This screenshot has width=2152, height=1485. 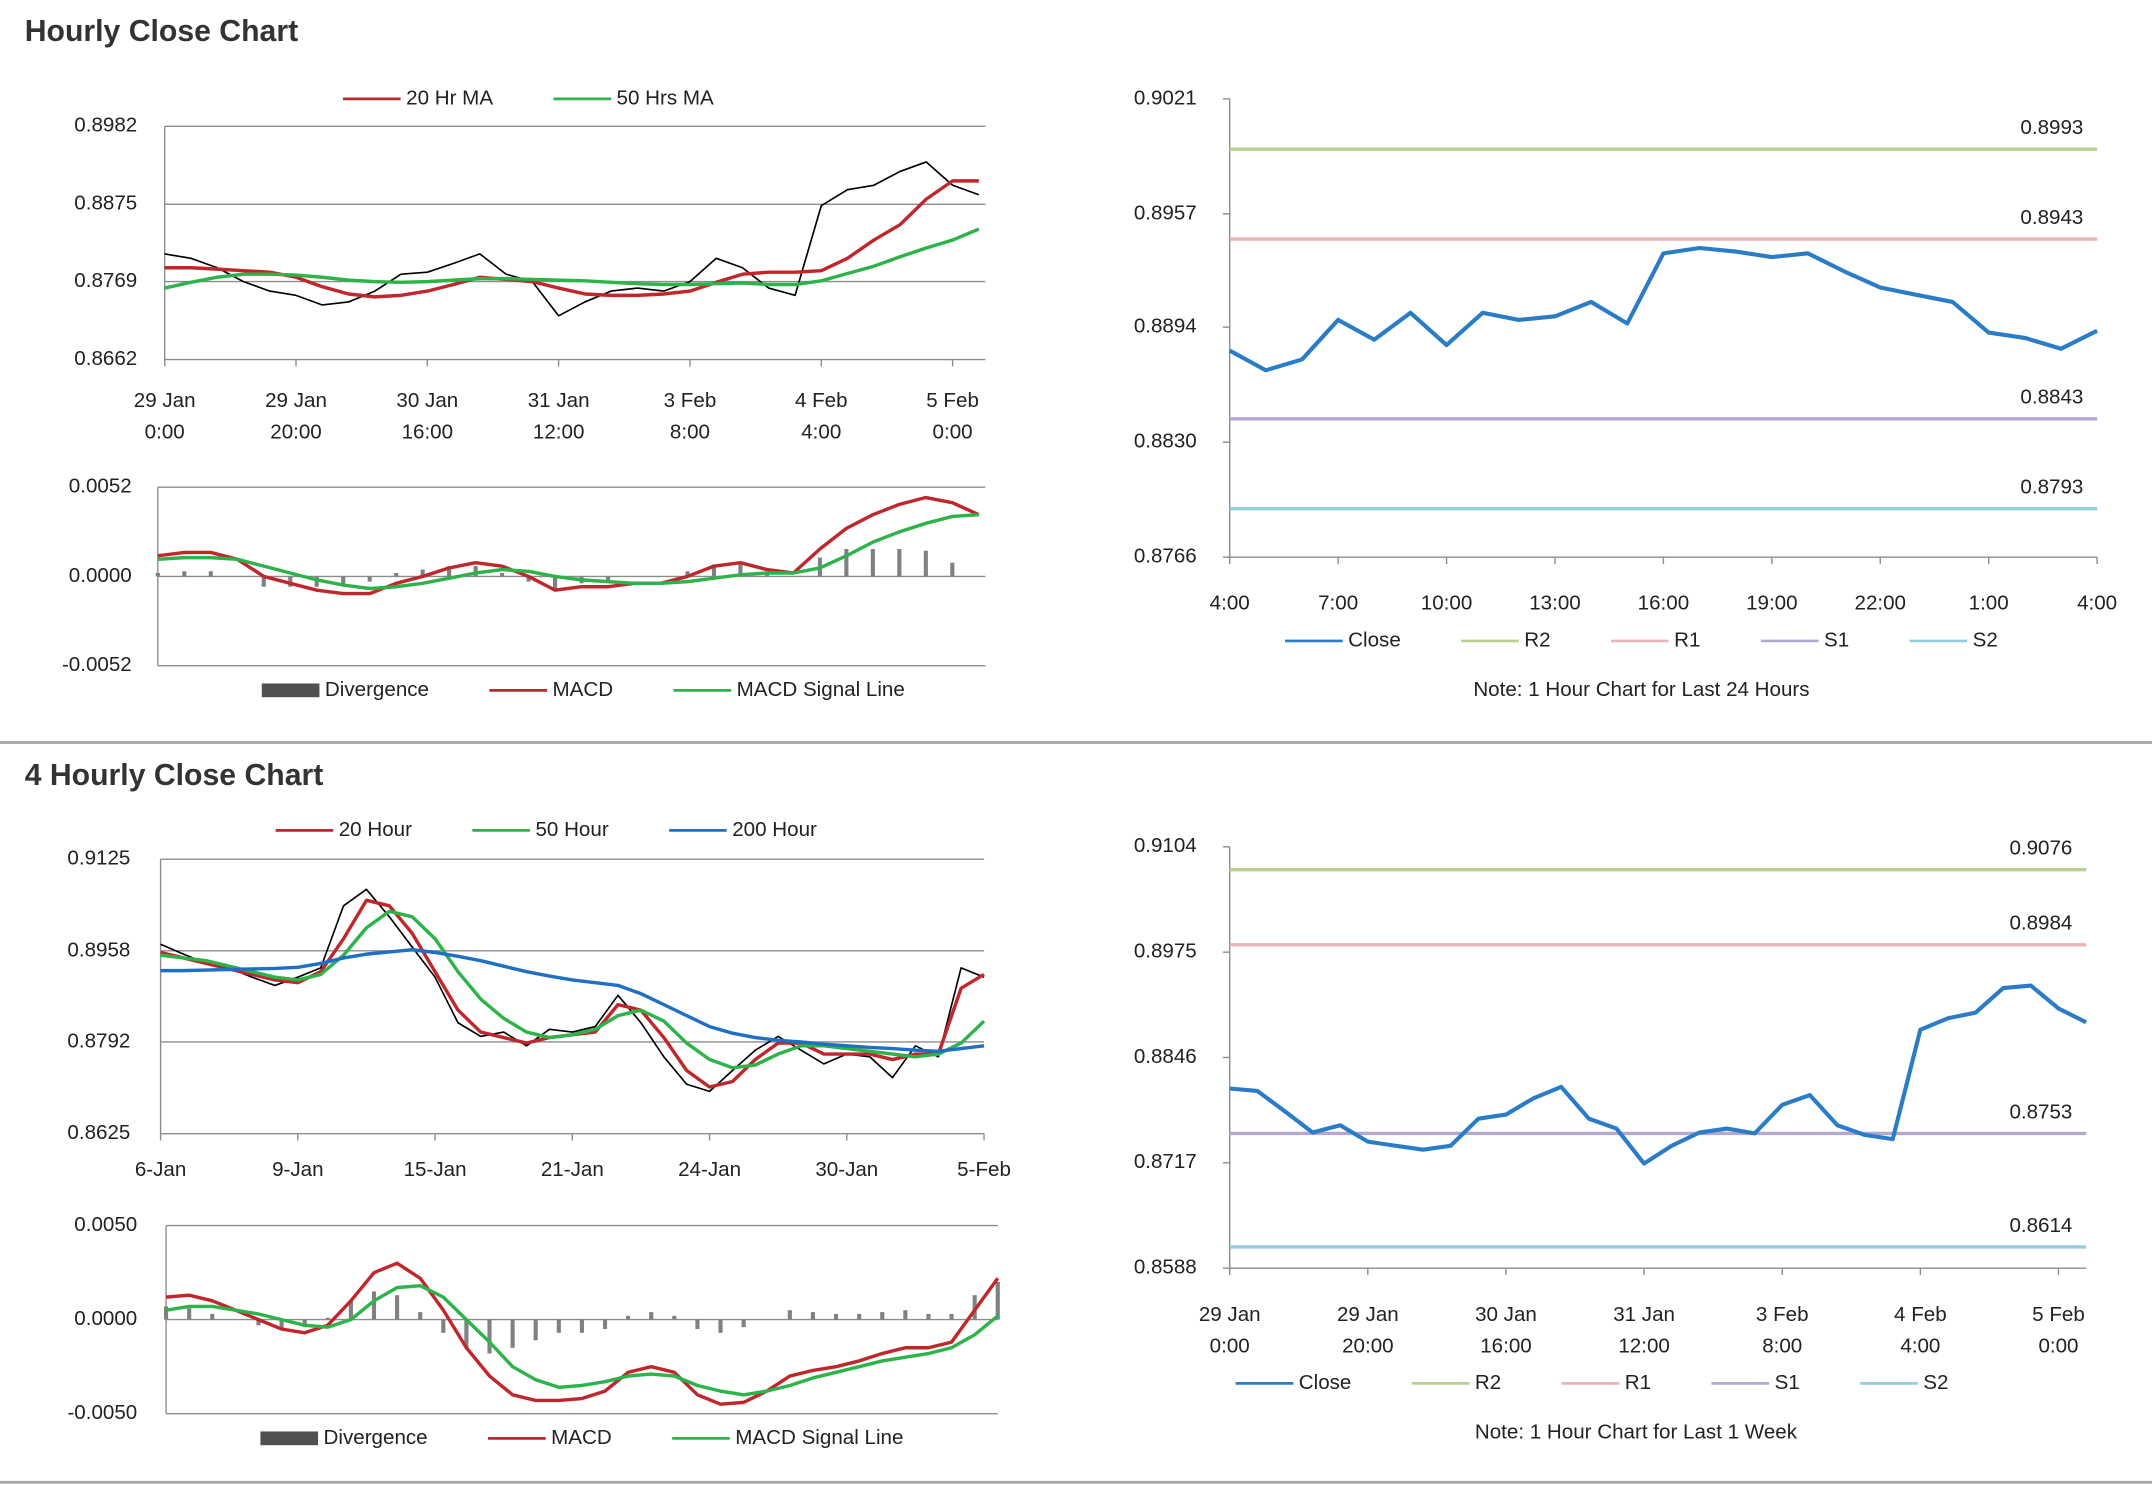 What do you see at coordinates (105, 125) in the screenshot?
I see `y-tick-label: 0.8982` at bounding box center [105, 125].